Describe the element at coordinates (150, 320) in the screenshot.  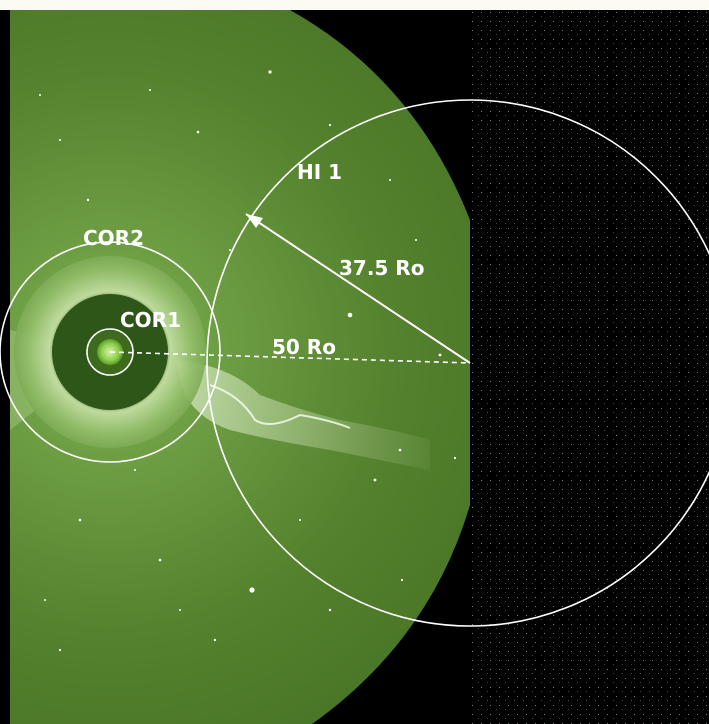
I see `cor1-label: COR1` at that location.